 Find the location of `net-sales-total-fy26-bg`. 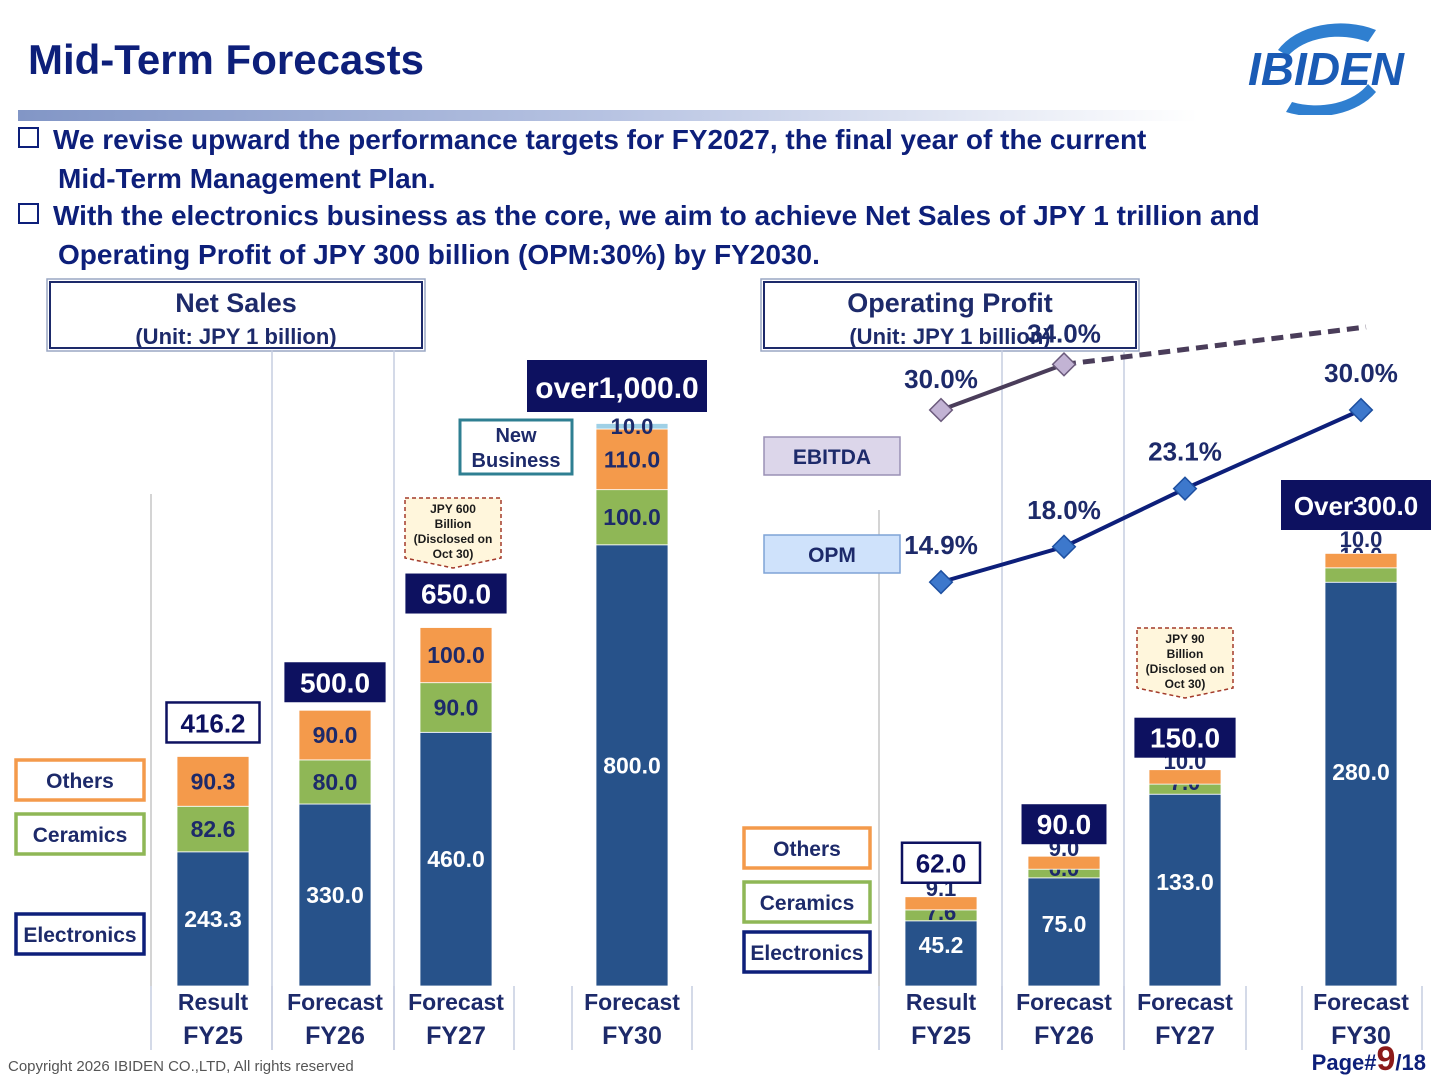

net-sales-total-fy26-bg is located at coordinates (335, 682).